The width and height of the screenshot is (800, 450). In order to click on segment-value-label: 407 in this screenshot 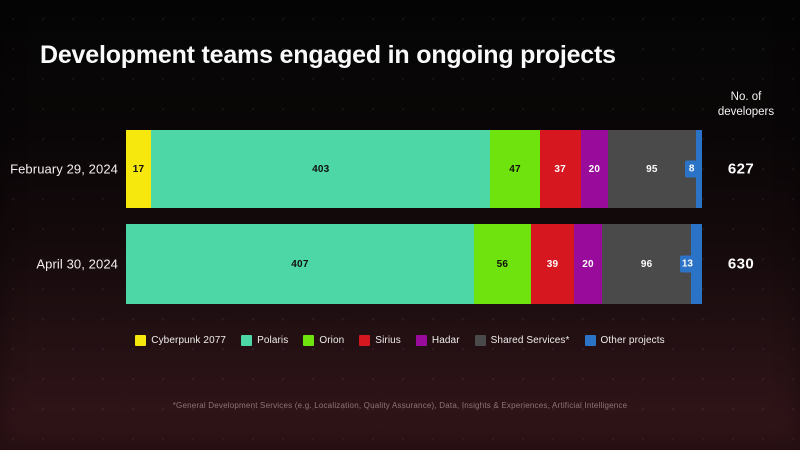, I will do `click(300, 264)`.